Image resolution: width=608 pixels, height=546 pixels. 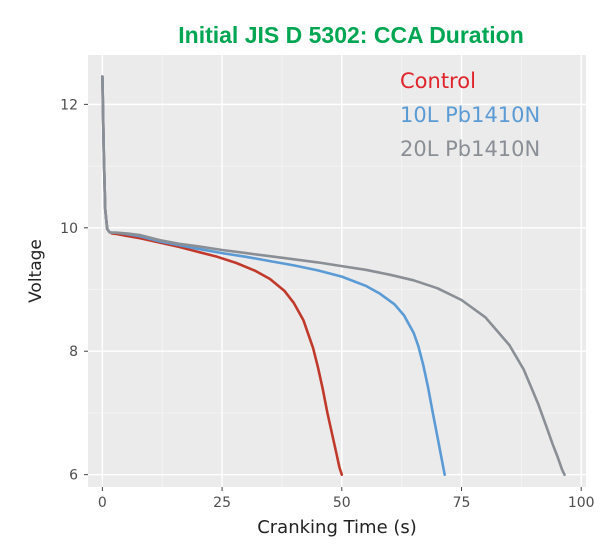 I want to click on legend-label-0: Control, so click(x=438, y=81).